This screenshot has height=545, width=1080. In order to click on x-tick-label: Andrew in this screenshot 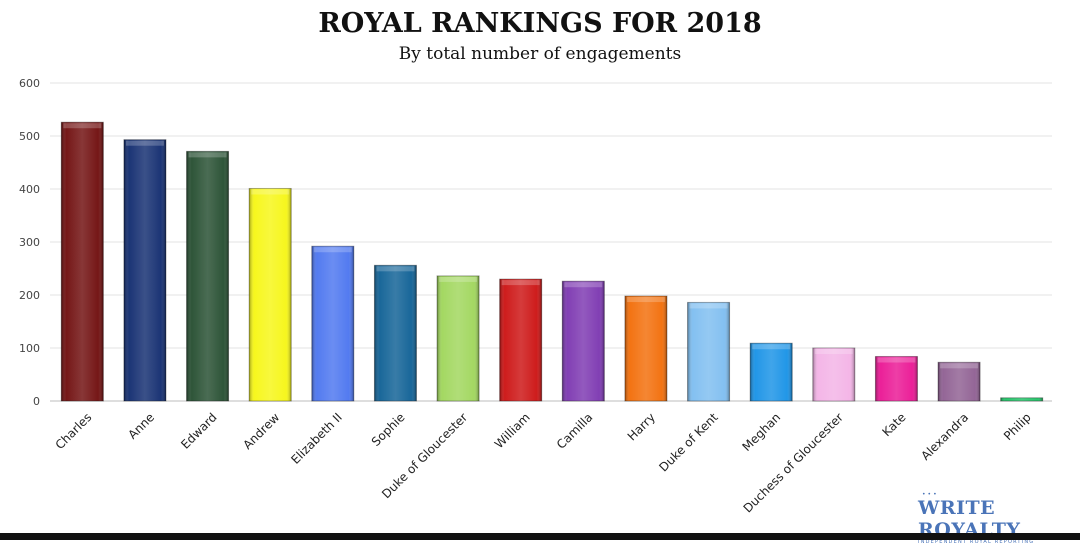, I will do `click(261, 431)`.